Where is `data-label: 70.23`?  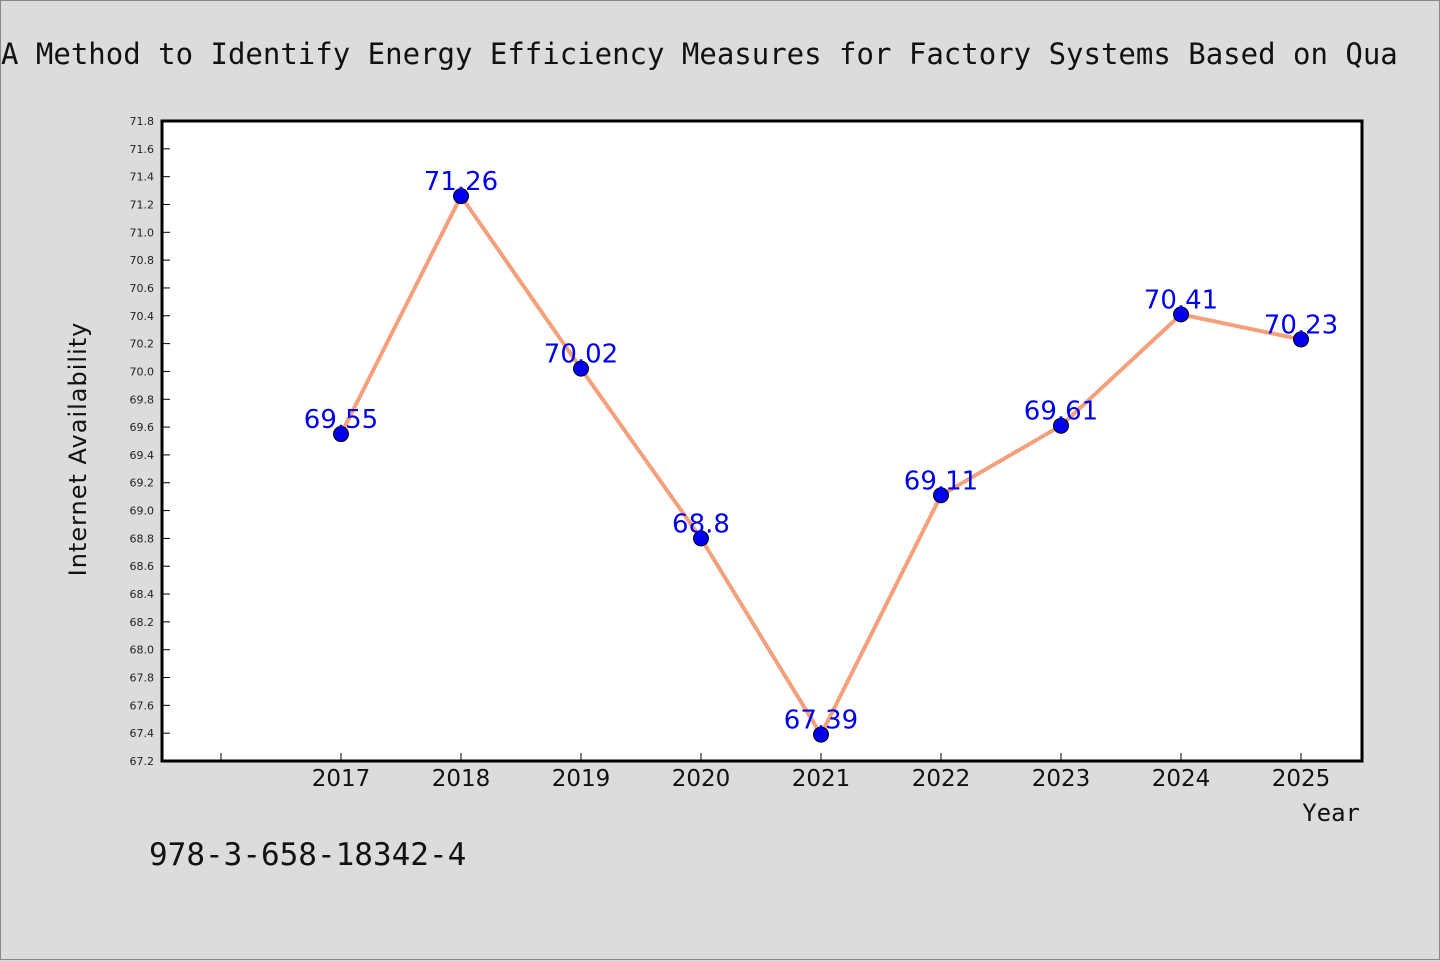 data-label: 70.23 is located at coordinates (1301, 325).